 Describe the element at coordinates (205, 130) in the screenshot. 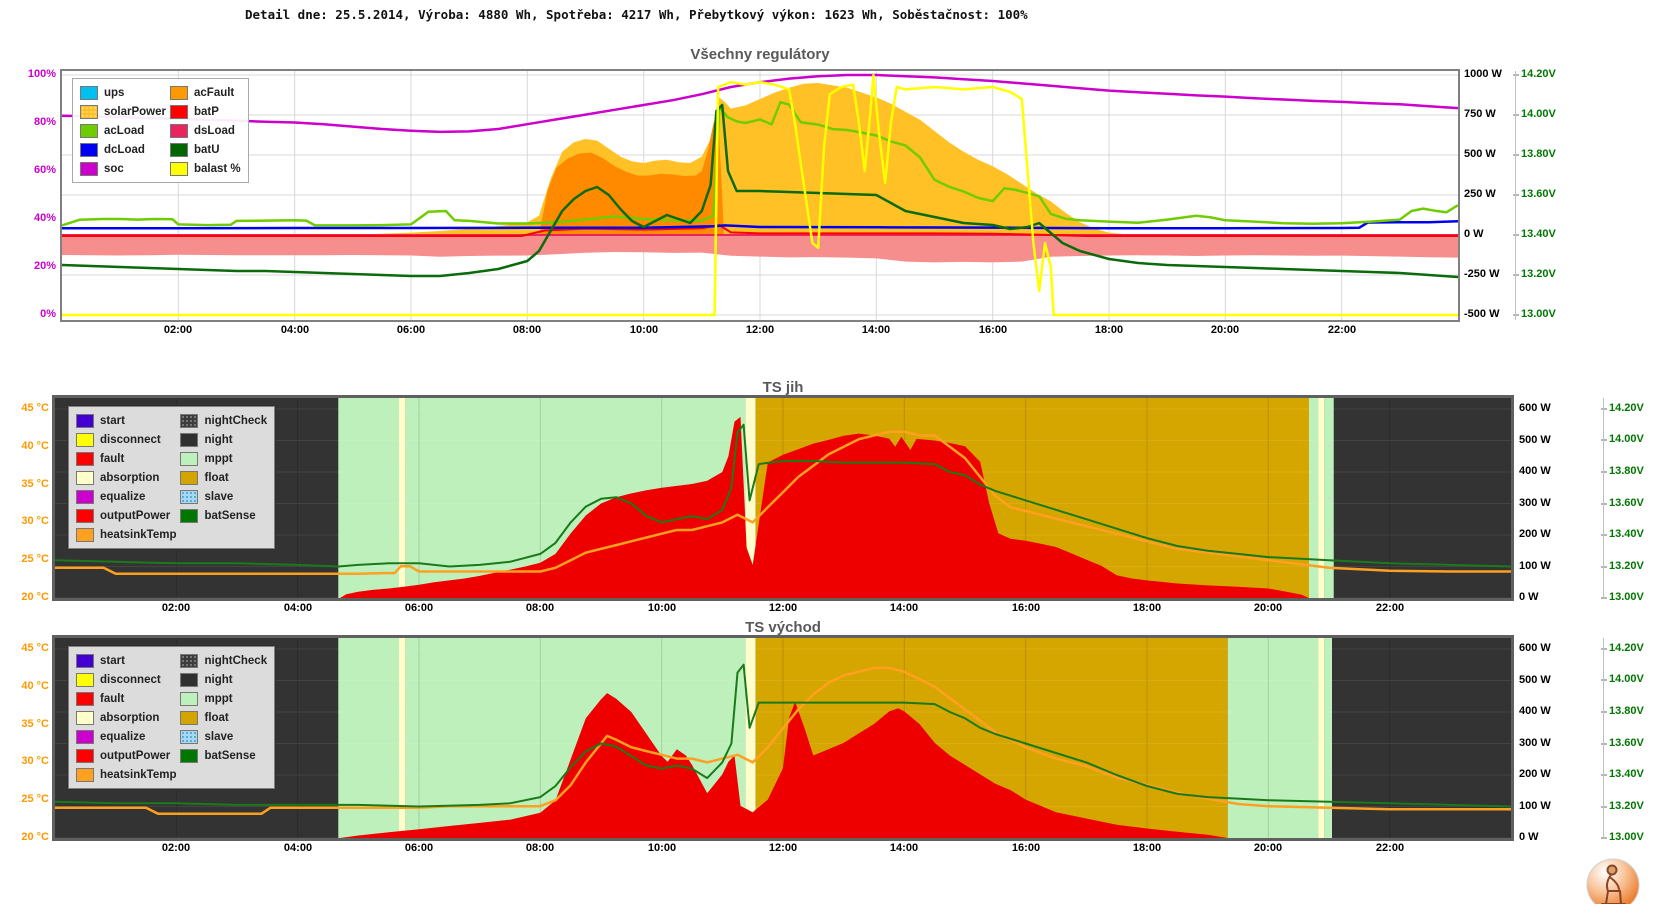

I see `legend-item: dsLoad` at that location.